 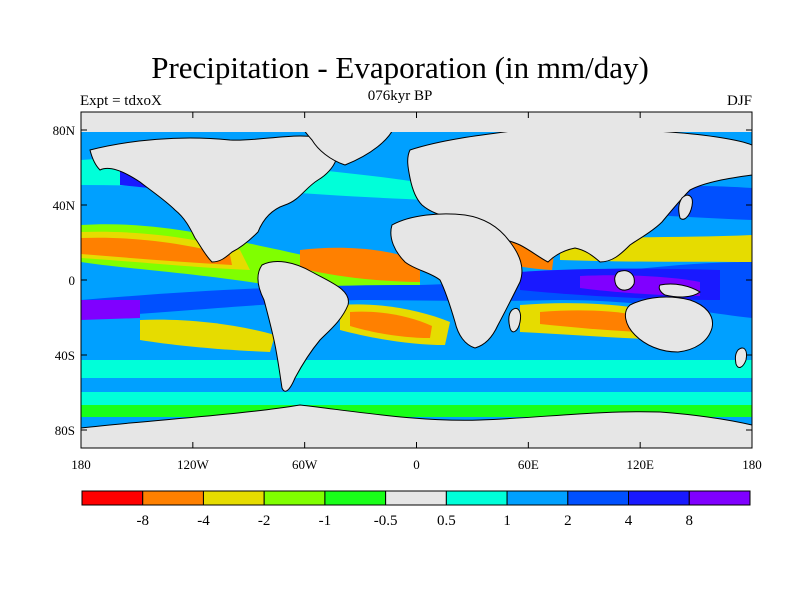 What do you see at coordinates (640, 464) in the screenshot?
I see `lon-tick-label: 120E` at bounding box center [640, 464].